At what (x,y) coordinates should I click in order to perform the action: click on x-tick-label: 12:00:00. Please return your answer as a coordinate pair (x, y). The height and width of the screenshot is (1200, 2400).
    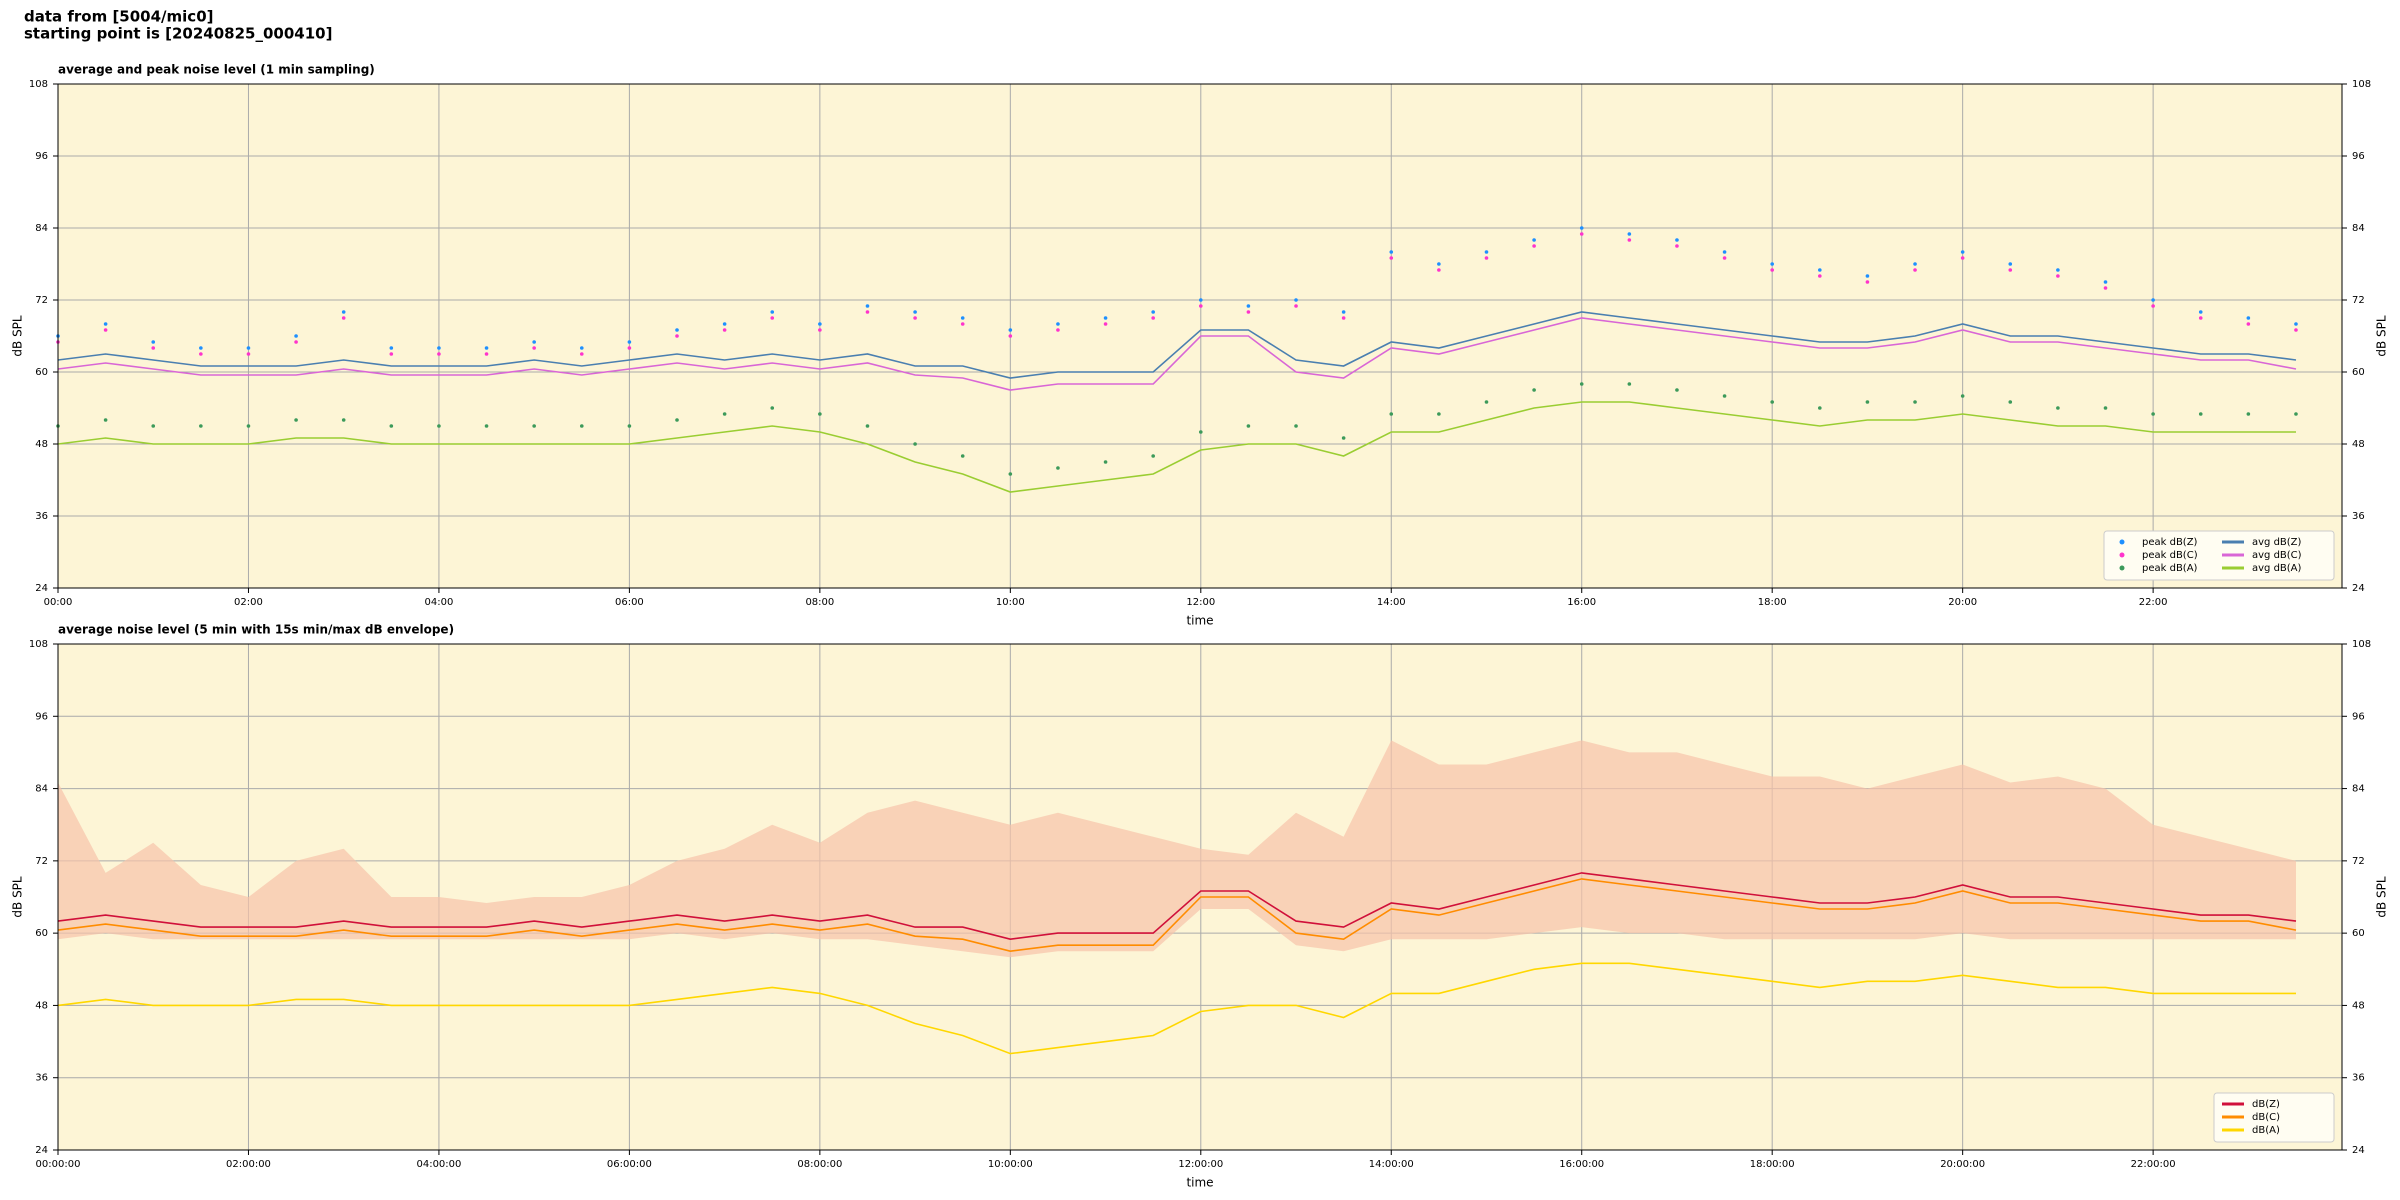
    Looking at the image, I should click on (1200, 1164).